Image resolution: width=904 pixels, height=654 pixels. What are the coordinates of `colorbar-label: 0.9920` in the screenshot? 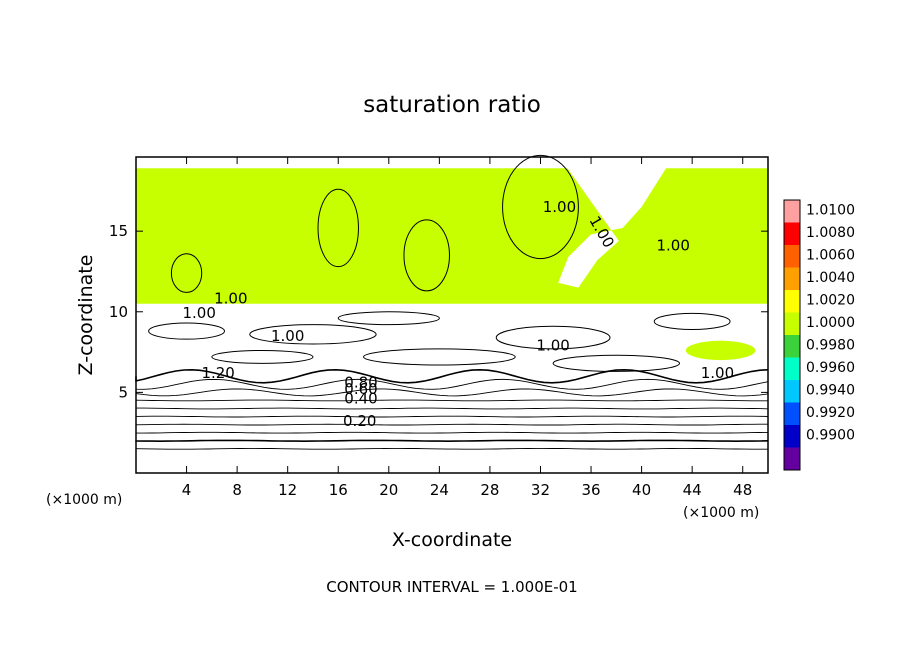 It's located at (830, 413).